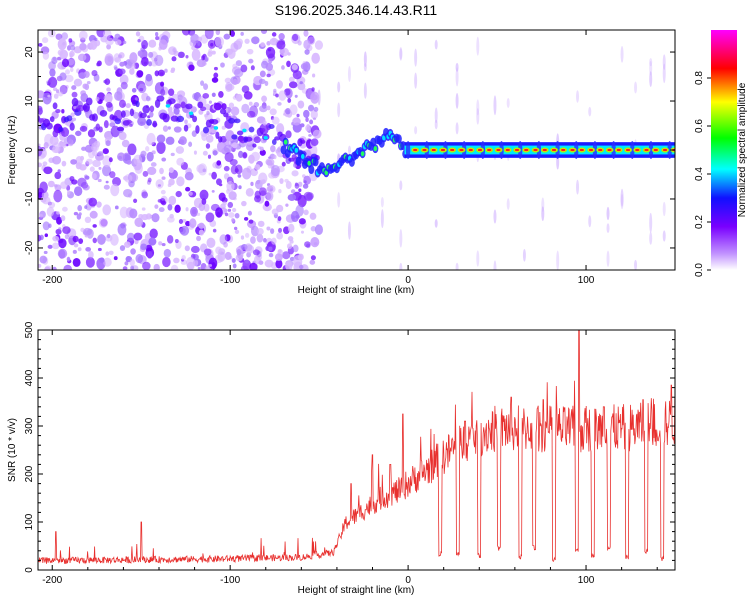 The height and width of the screenshot is (600, 750). Describe the element at coordinates (742, 149) in the screenshot. I see `colorbar-label: Normalized spectral amplitude` at that location.